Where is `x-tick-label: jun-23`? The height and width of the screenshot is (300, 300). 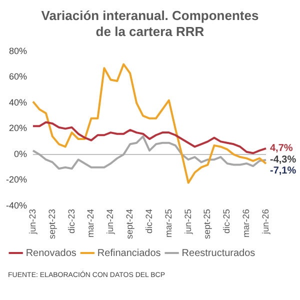 x-tick-label: jun-23 is located at coordinates (32, 222).